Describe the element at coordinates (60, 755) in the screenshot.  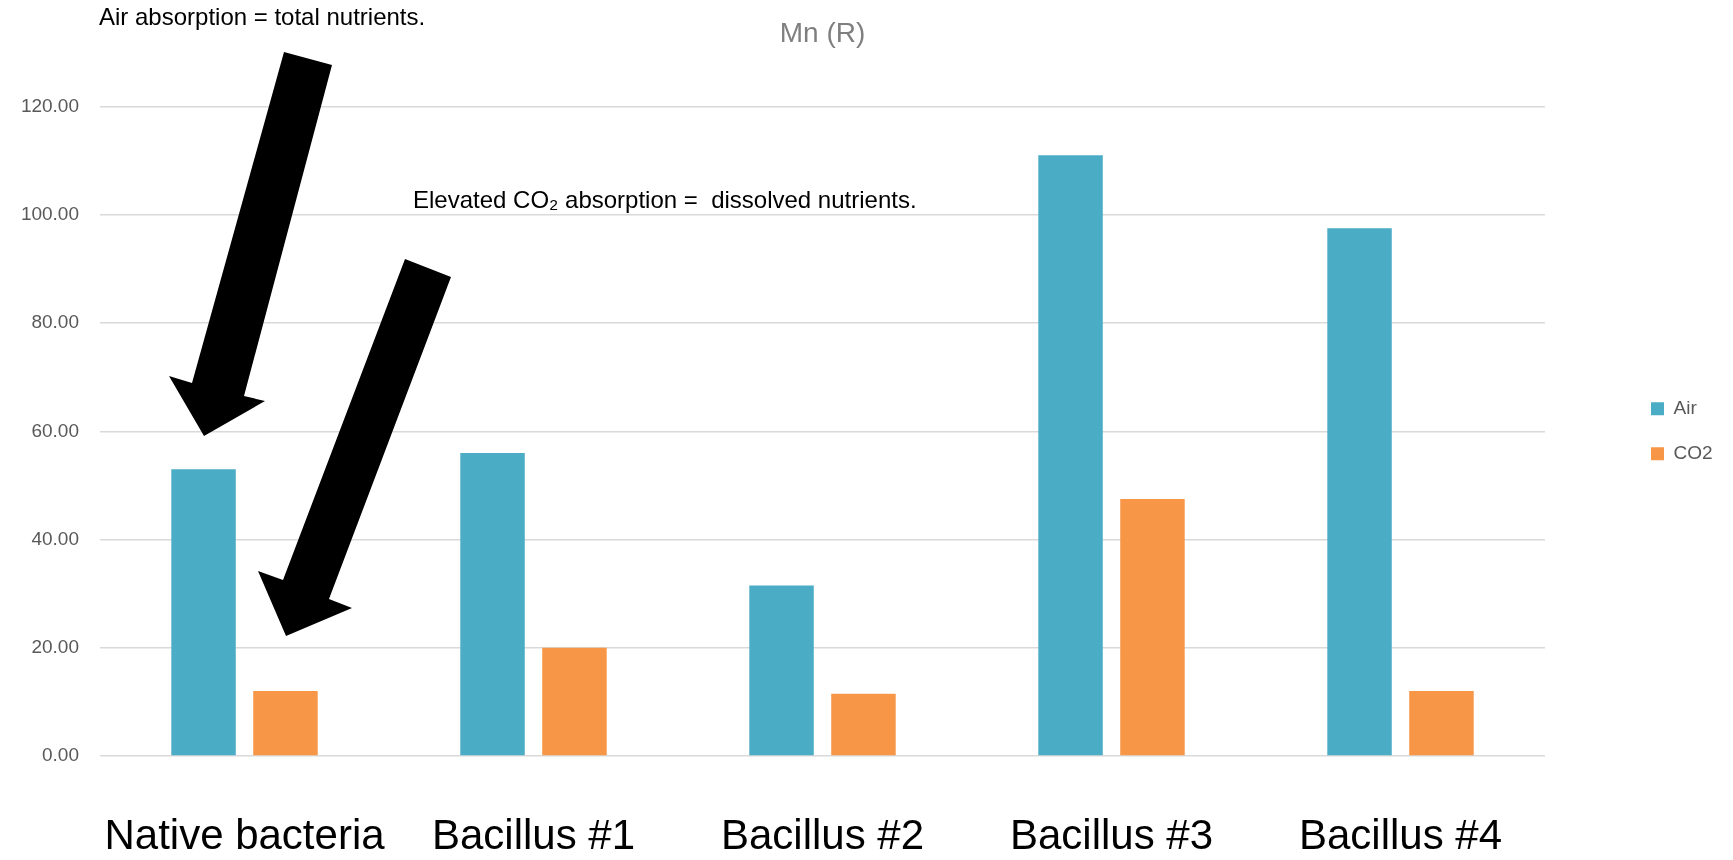
I see `y-tick-label: 0.00` at that location.